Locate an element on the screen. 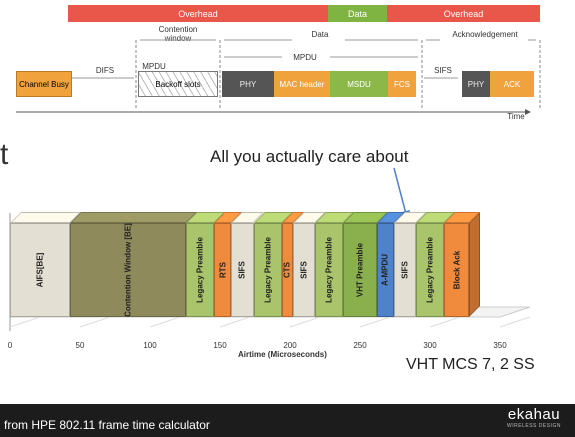 The image size is (575, 437). fcs-segment: FCS is located at coordinates (402, 84).